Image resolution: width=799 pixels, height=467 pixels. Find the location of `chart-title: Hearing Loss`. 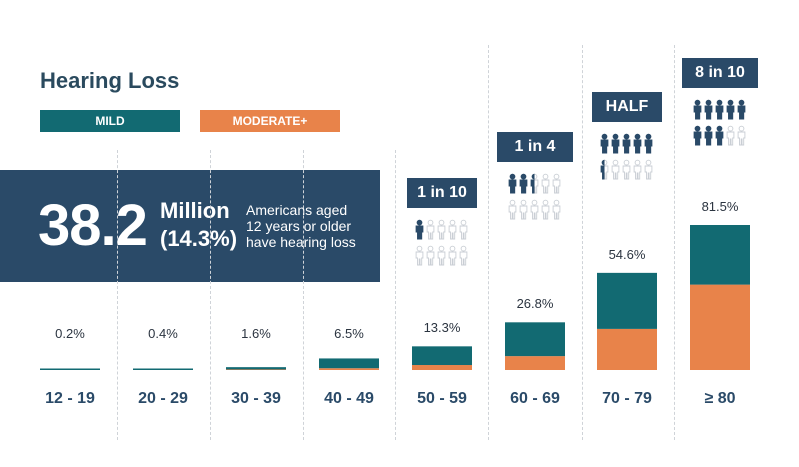

chart-title: Hearing Loss is located at coordinates (110, 80).